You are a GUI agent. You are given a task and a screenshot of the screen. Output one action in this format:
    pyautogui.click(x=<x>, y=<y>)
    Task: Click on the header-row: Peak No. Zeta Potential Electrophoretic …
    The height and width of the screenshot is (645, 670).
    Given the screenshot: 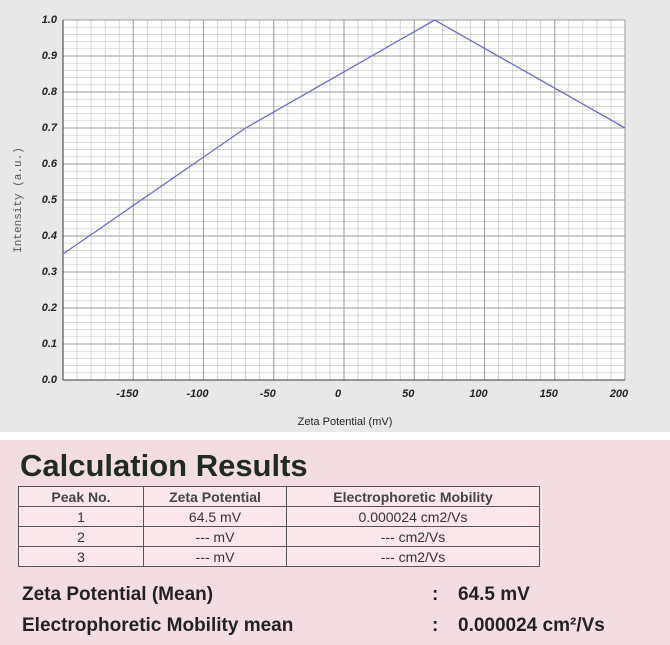 What is the action you would take?
    pyautogui.click(x=279, y=496)
    